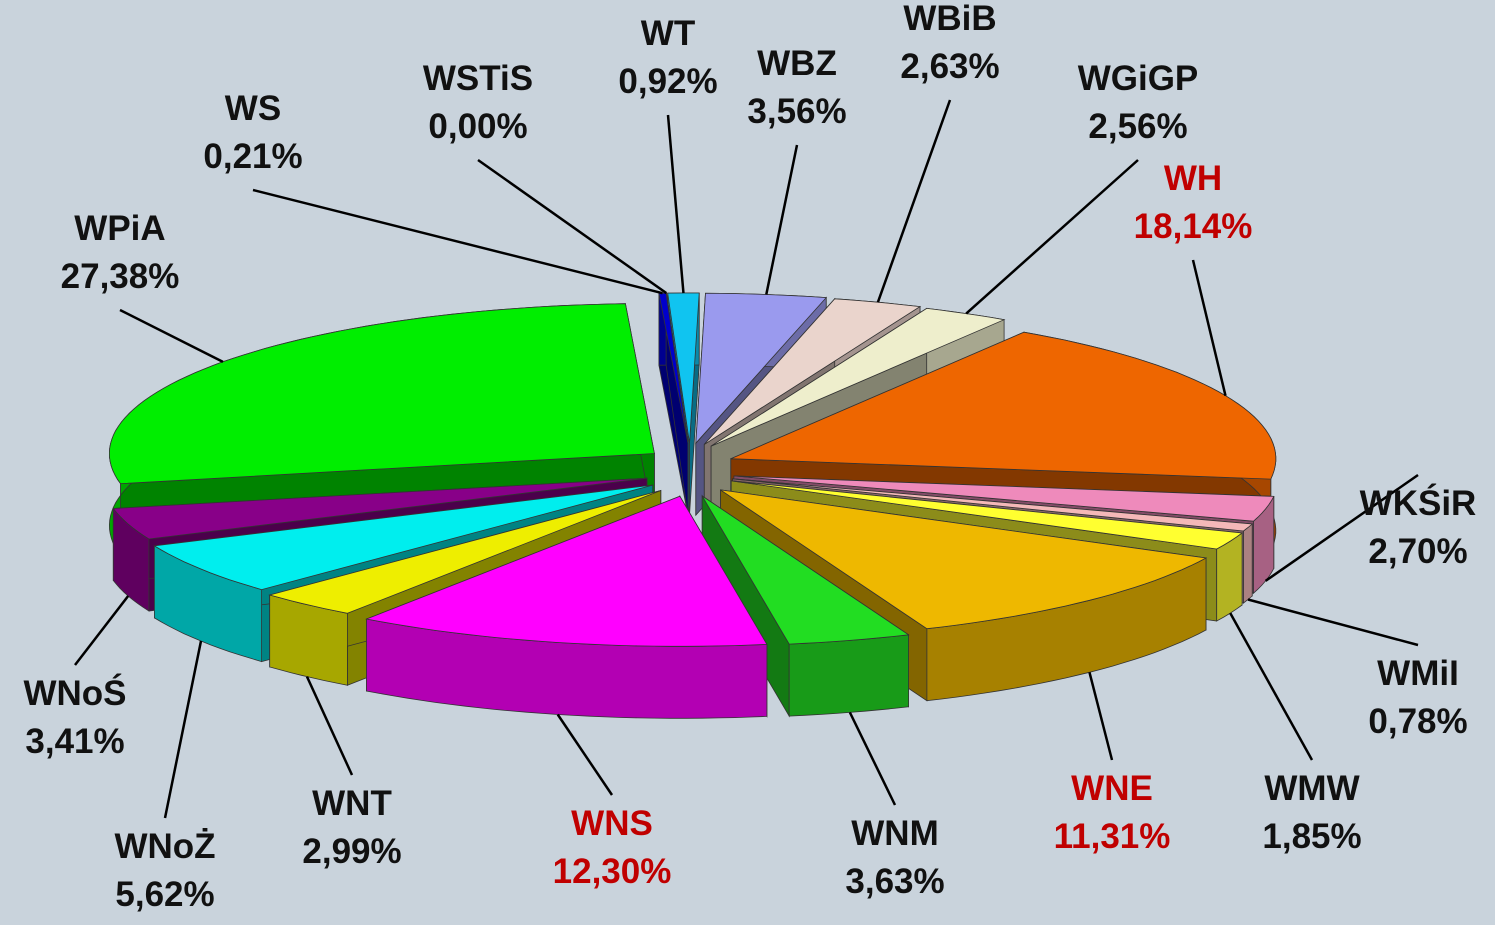  What do you see at coordinates (894, 881) in the screenshot?
I see `slice-value-label: 3,63%` at bounding box center [894, 881].